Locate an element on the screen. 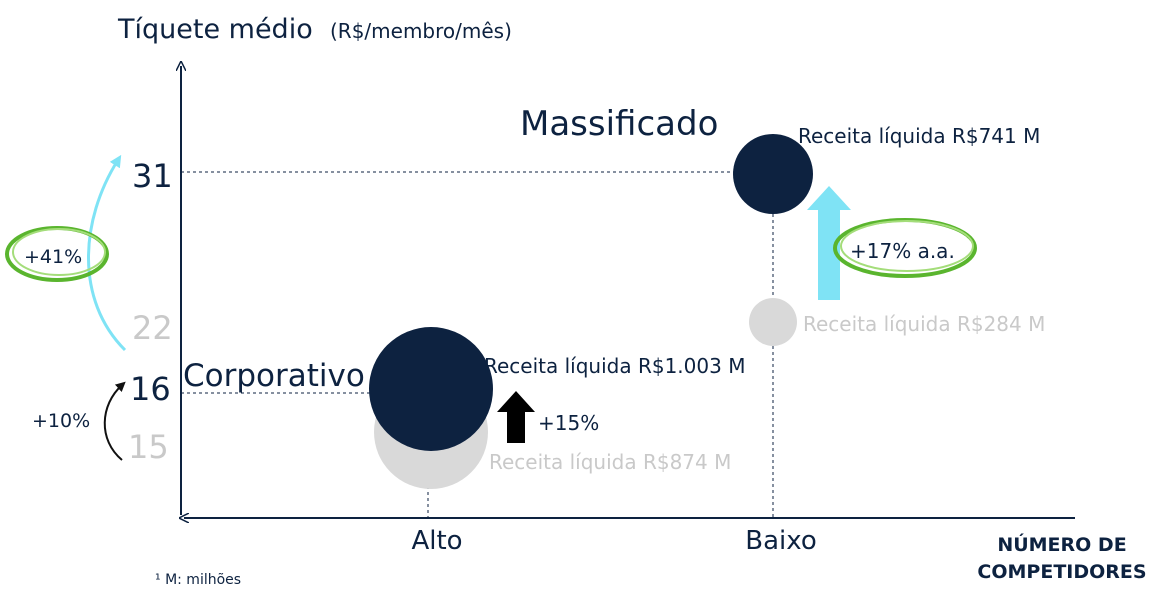  revenue-label: Receita líquida R$284 M is located at coordinates (924, 324).